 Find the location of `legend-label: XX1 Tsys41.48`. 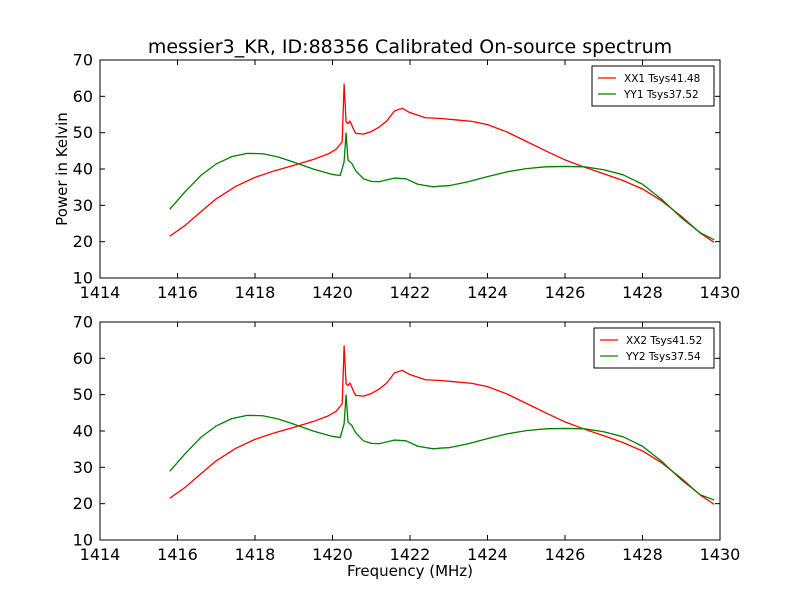

legend-label: XX1 Tsys41.48 is located at coordinates (662, 79).